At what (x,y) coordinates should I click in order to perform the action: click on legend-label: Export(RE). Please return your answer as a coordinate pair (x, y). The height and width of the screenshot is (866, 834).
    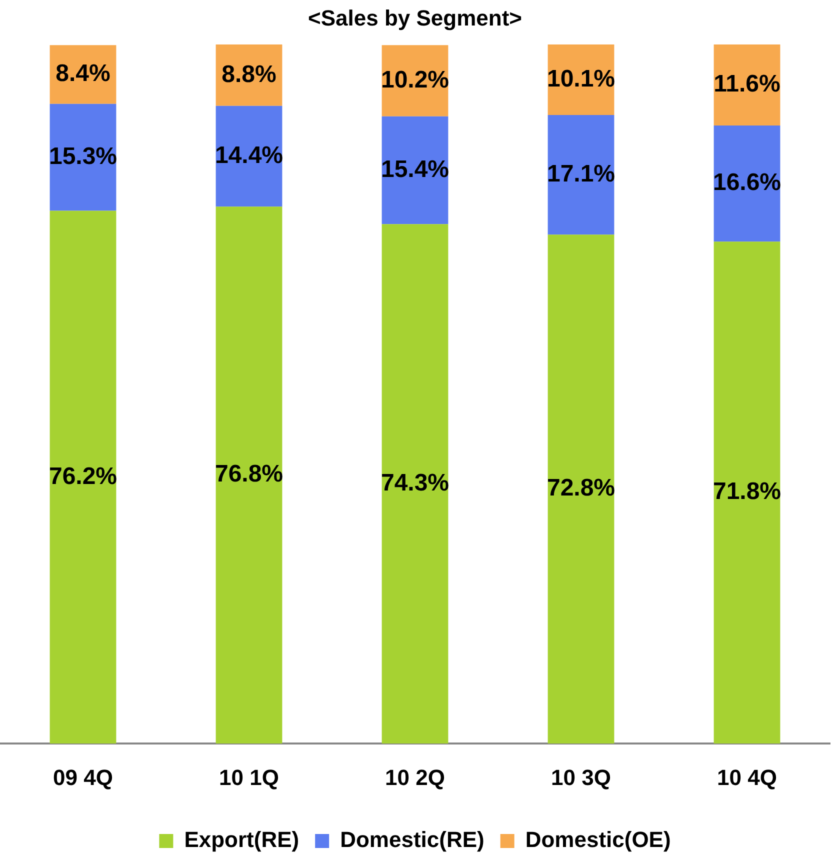
    Looking at the image, I should click on (242, 839).